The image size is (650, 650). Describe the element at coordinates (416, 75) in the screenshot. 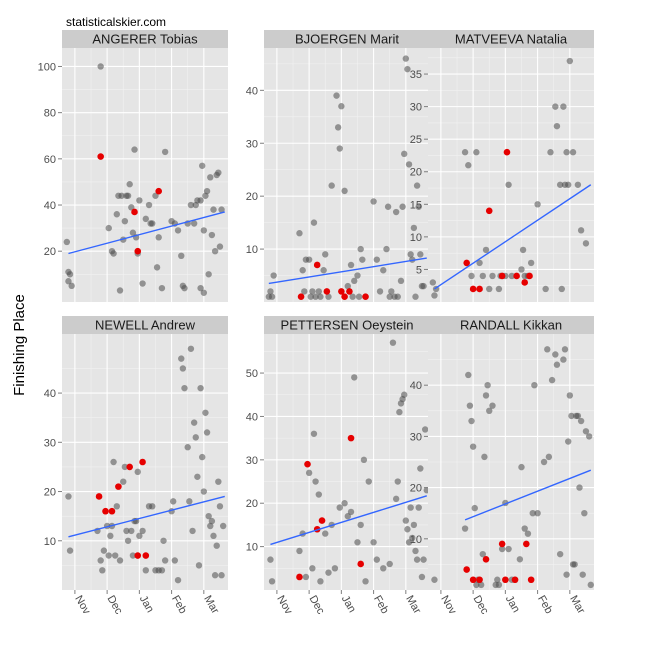

I see `y-tick-label: 35` at that location.